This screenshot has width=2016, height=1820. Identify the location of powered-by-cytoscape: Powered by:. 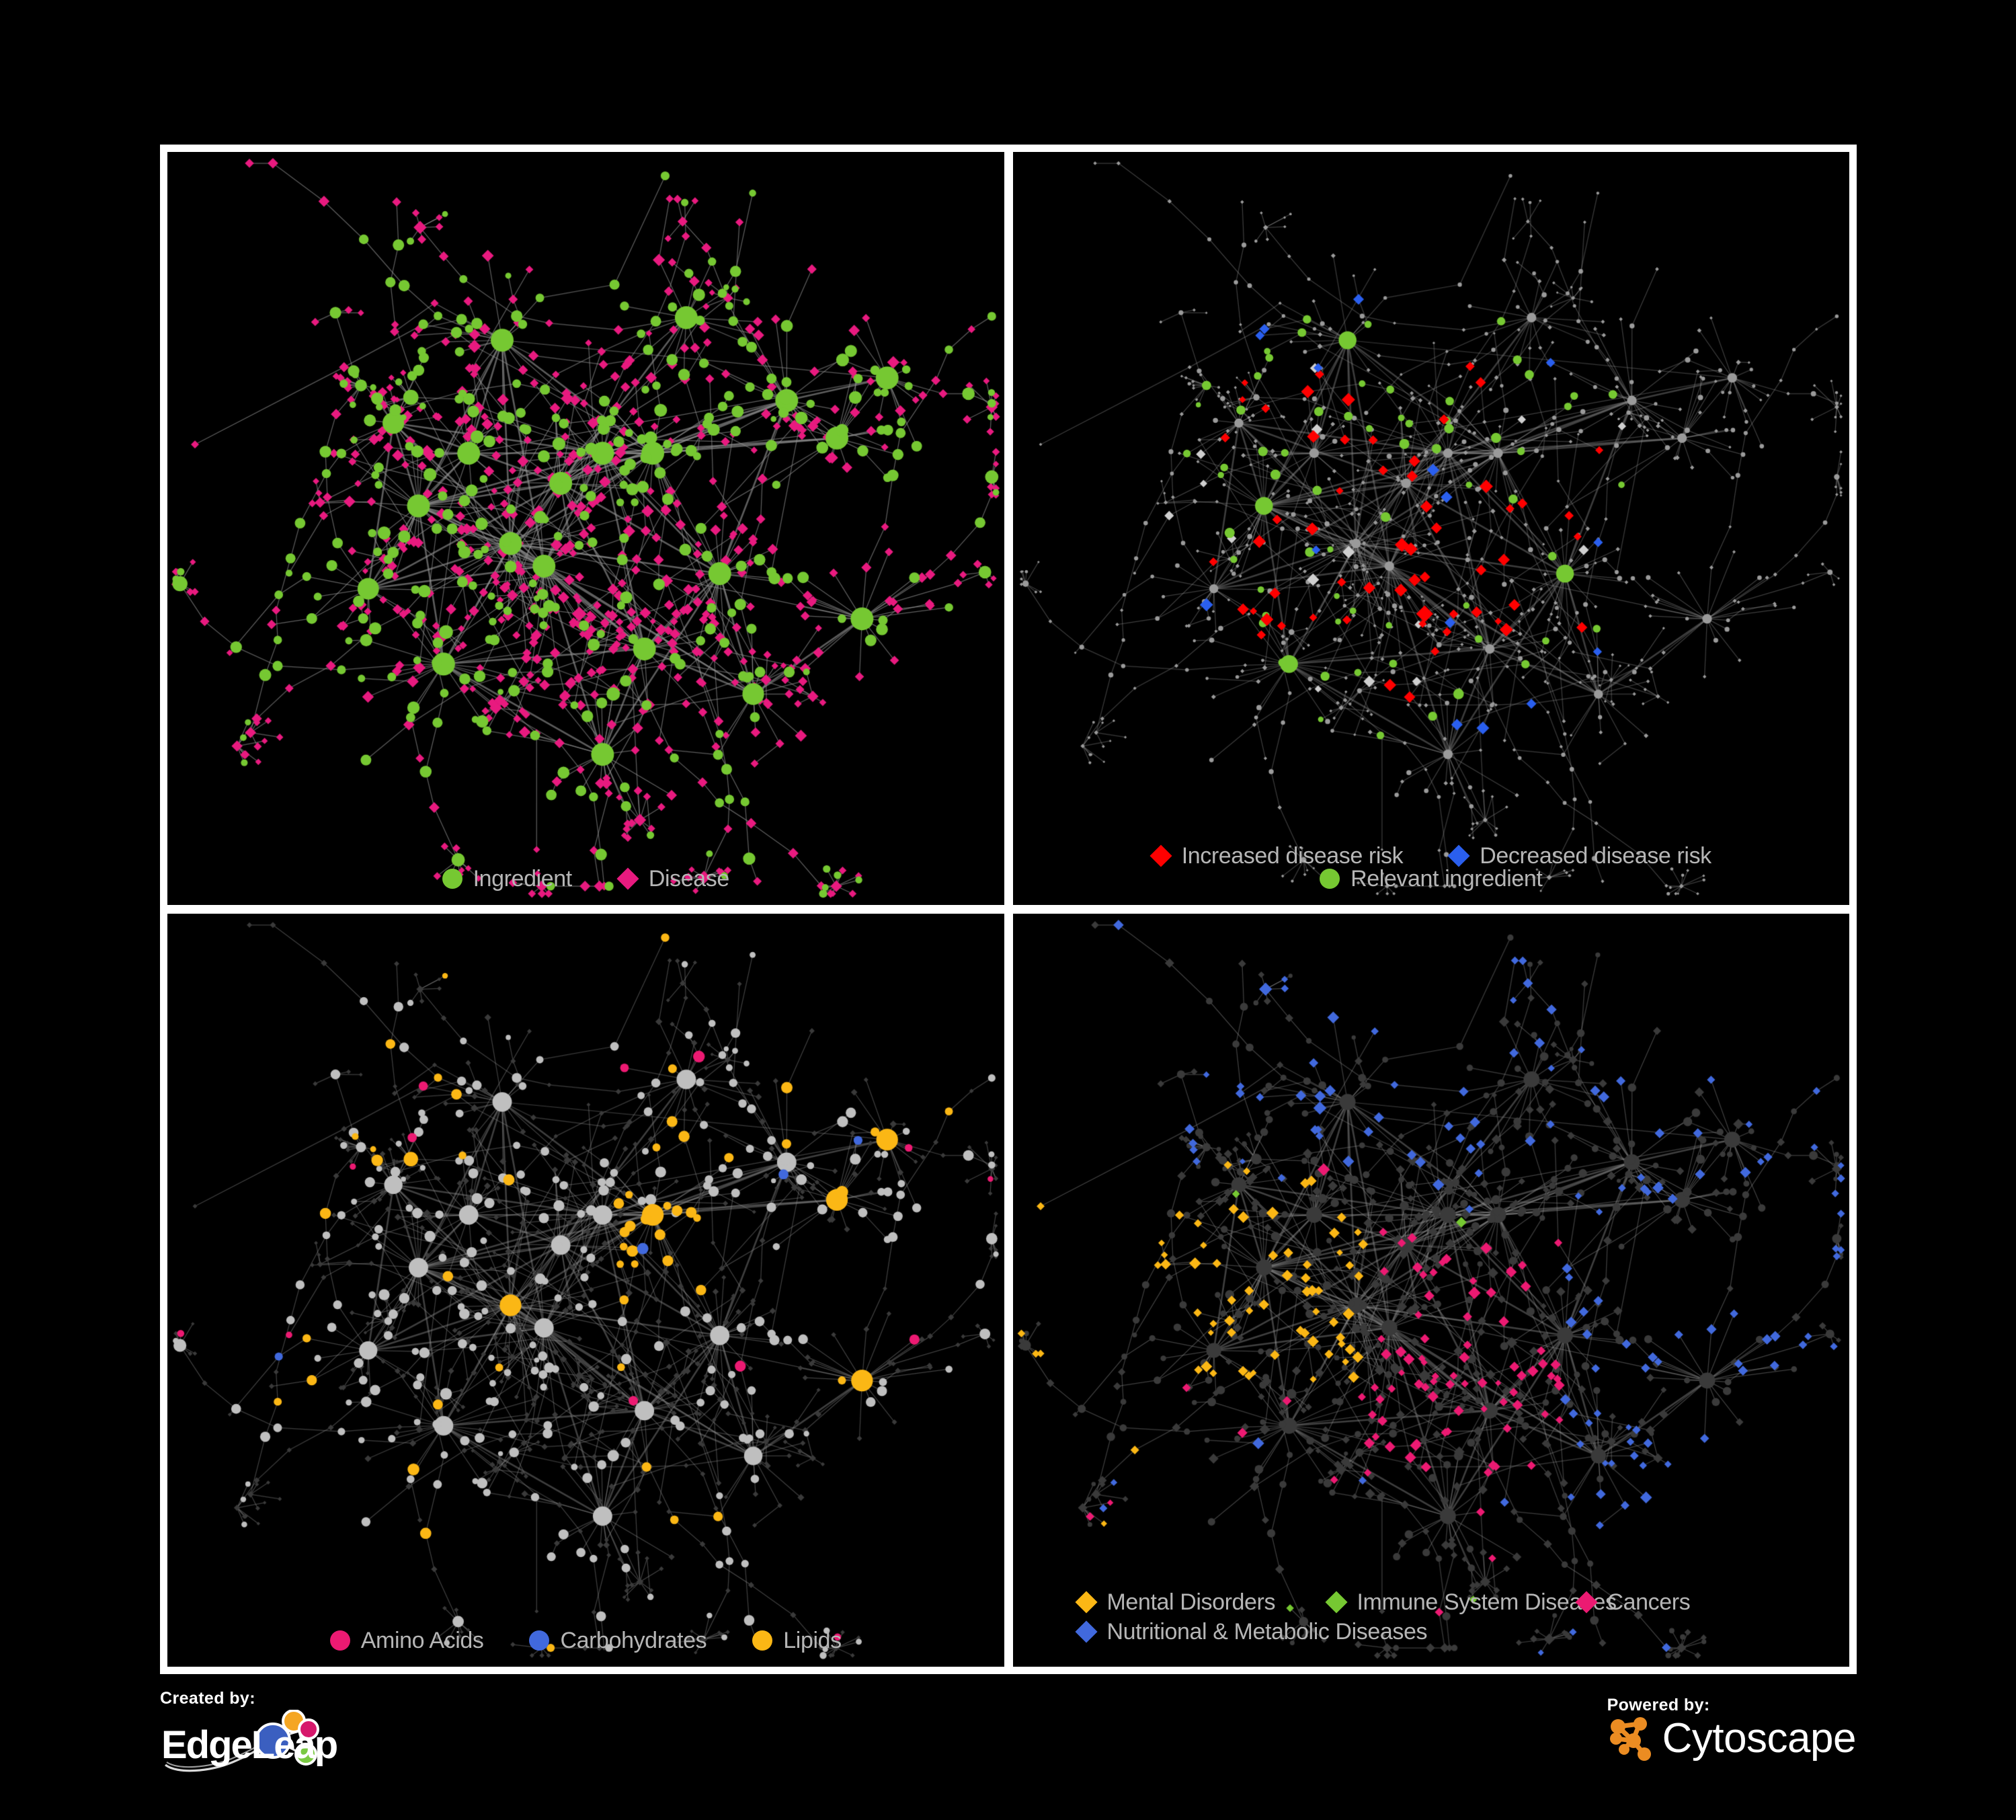
(1732, 1729).